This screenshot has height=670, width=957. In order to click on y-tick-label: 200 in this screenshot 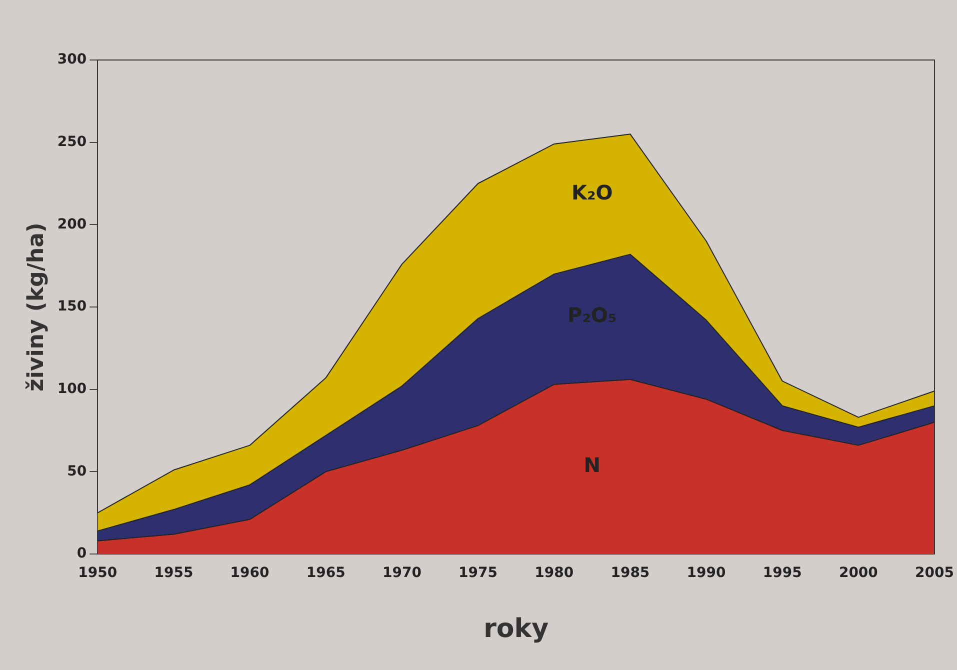, I will do `click(72, 224)`.